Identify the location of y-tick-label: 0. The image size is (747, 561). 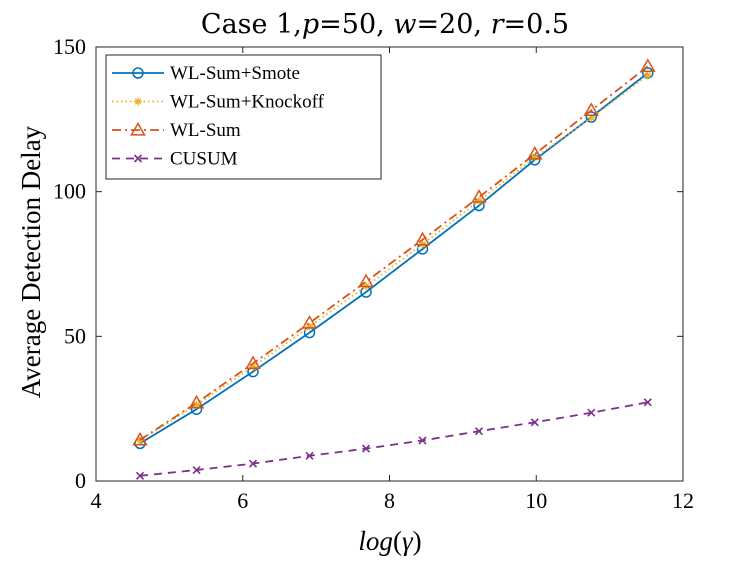
(80, 480).